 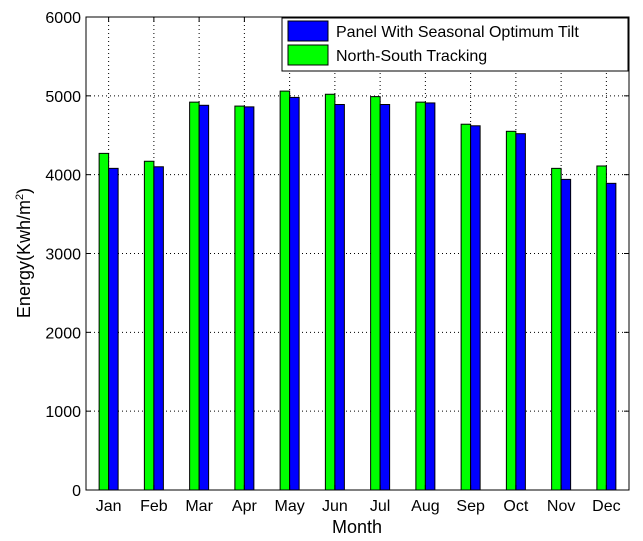 I want to click on bar-seasonal-optimum-tilt-jun, so click(x=339, y=297).